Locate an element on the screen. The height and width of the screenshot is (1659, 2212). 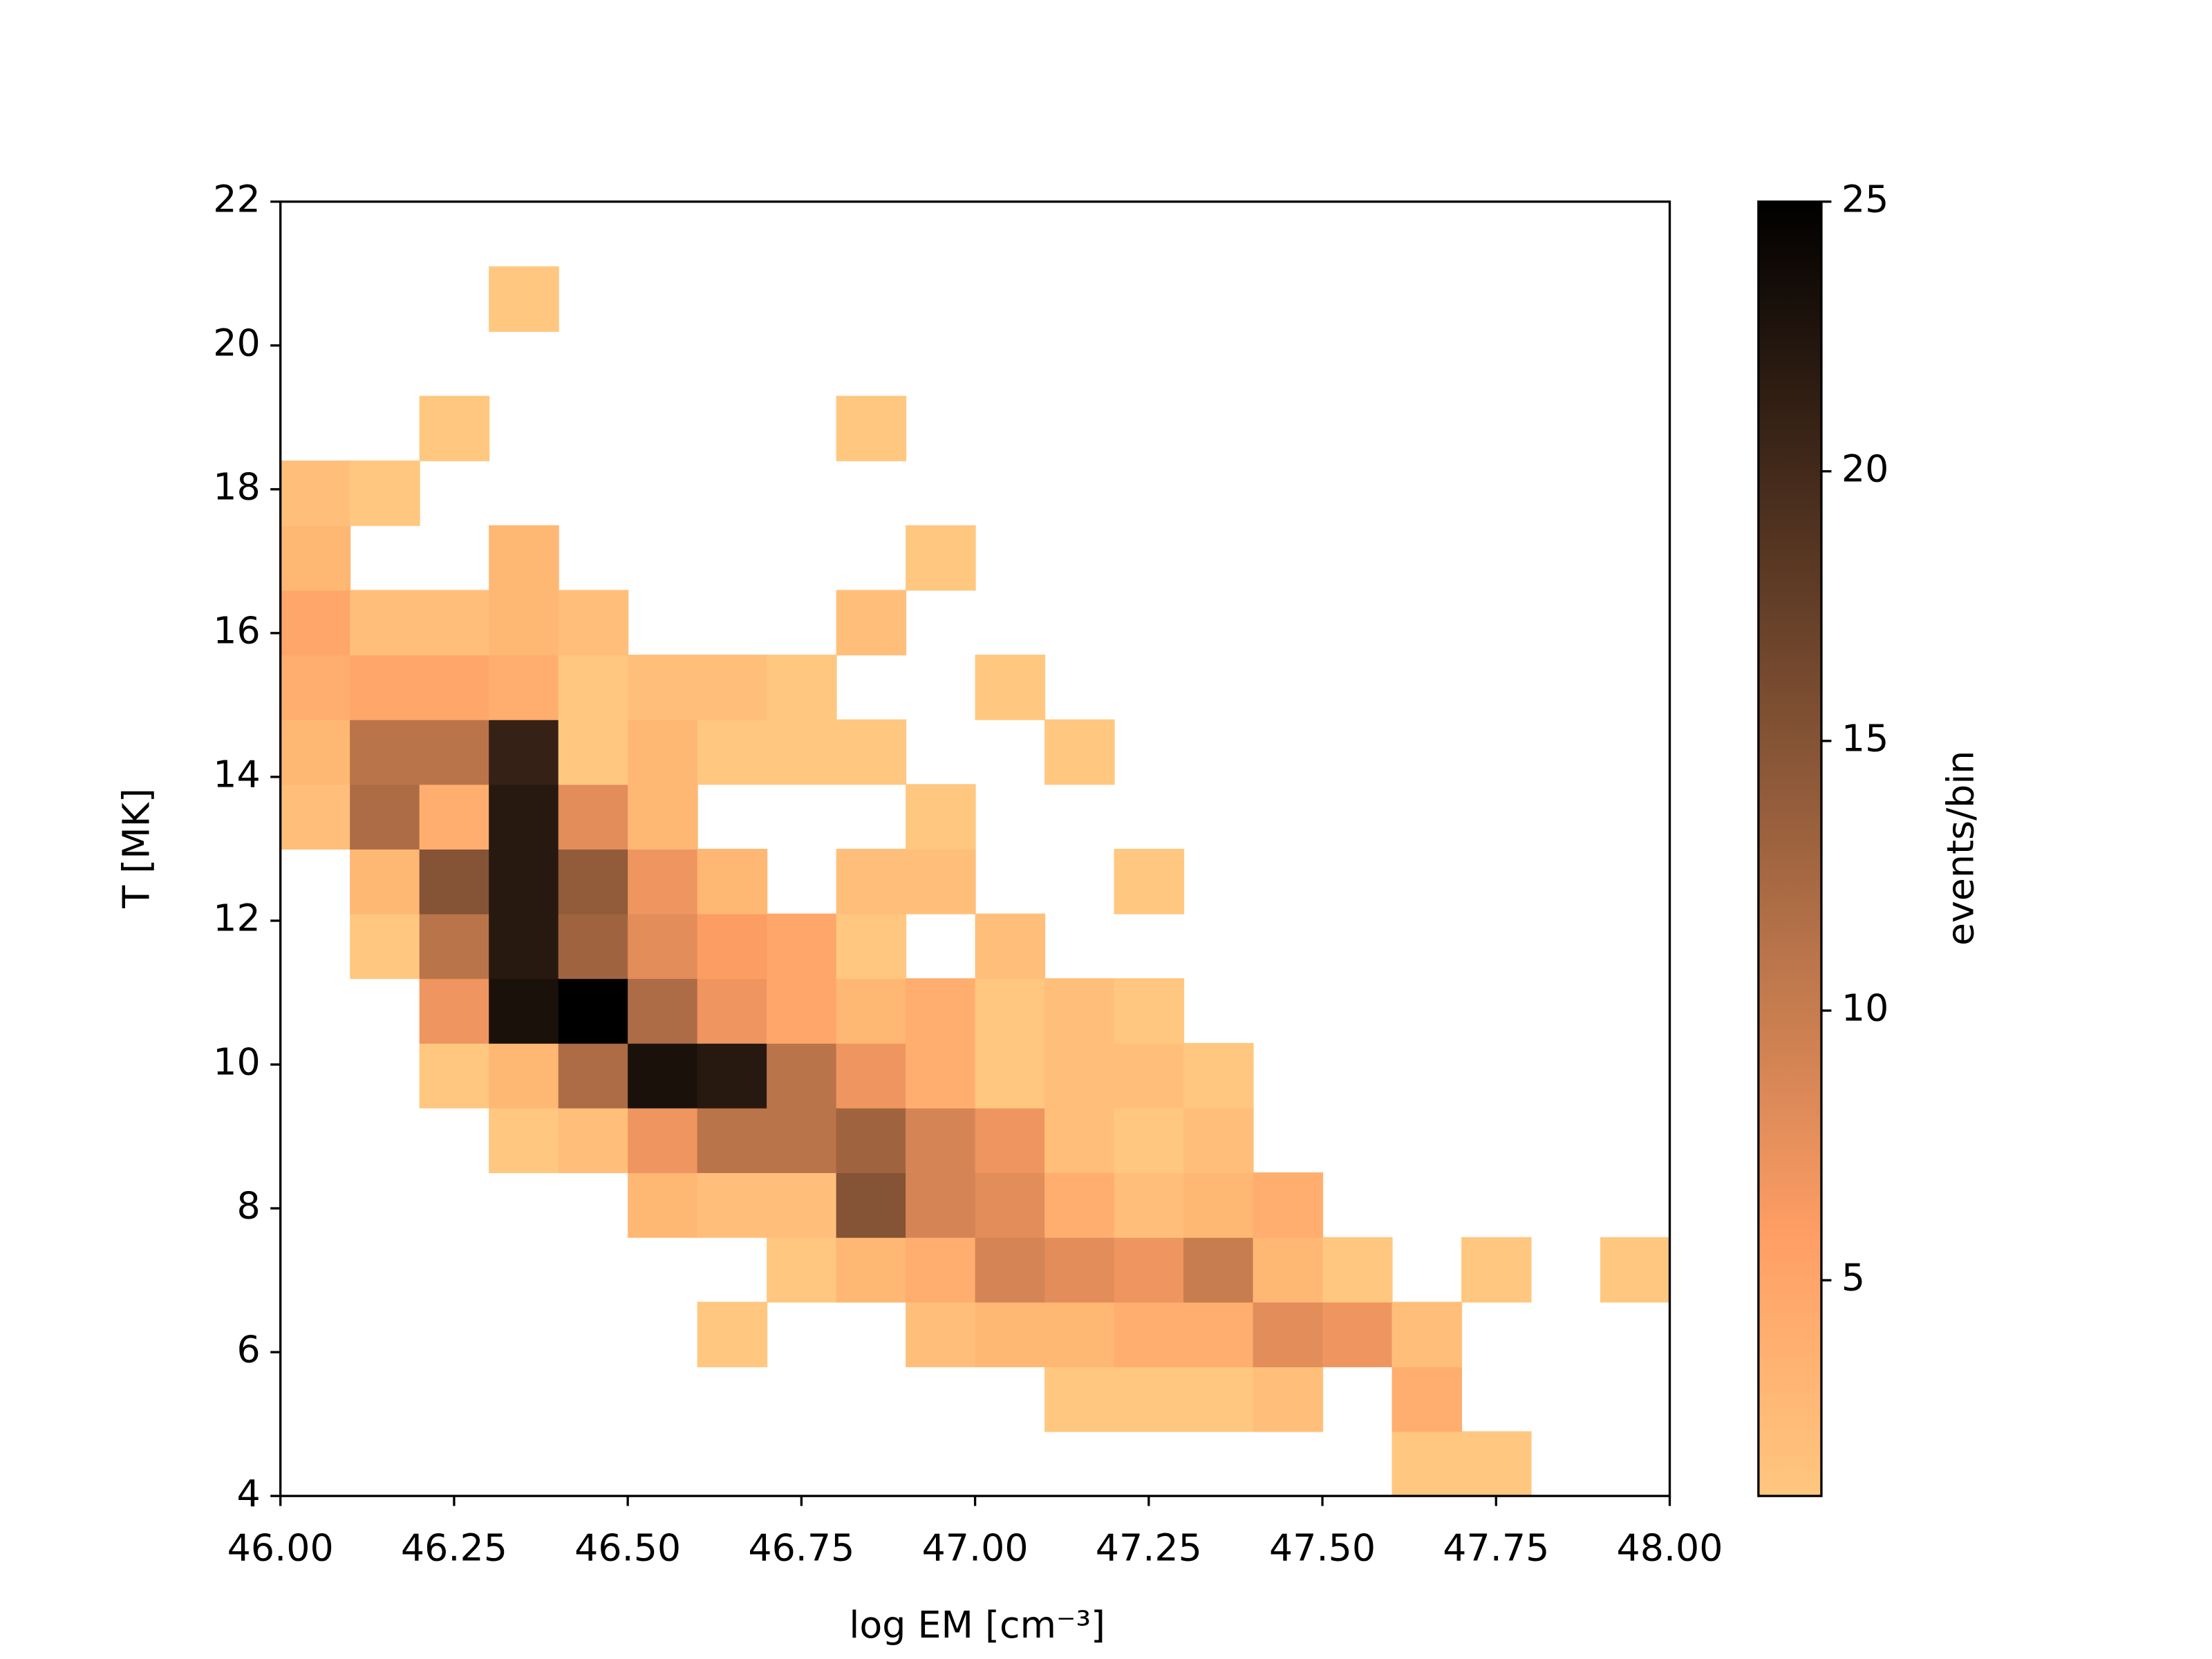
colorbar-tick-label: 5 is located at coordinates (1853, 1278).